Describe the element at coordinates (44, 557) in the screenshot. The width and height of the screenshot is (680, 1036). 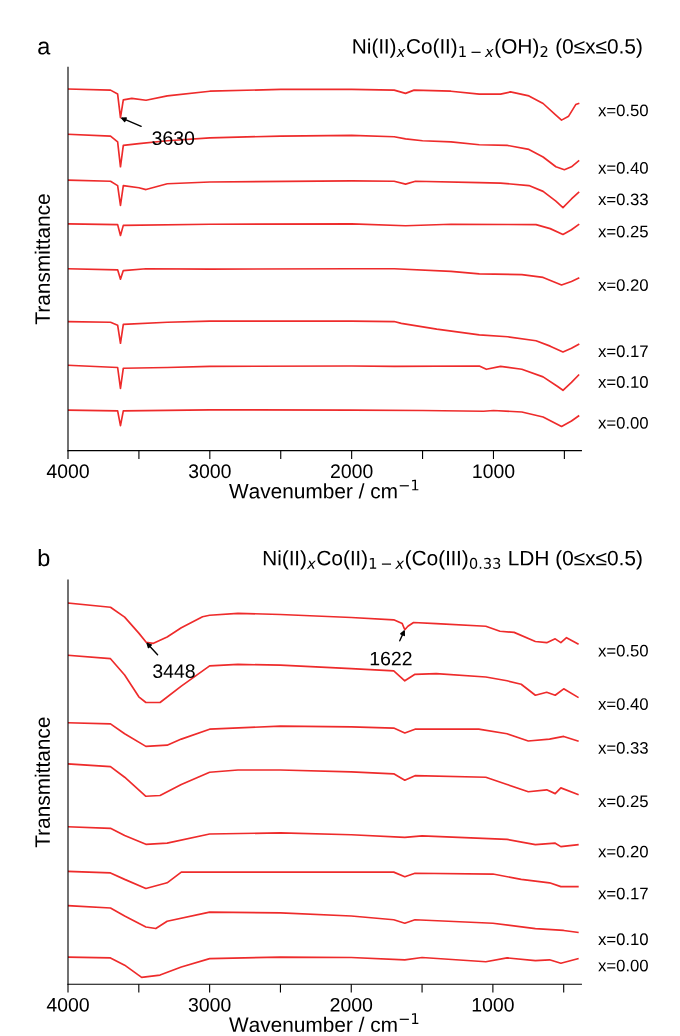
I see `chart-title: b` at that location.